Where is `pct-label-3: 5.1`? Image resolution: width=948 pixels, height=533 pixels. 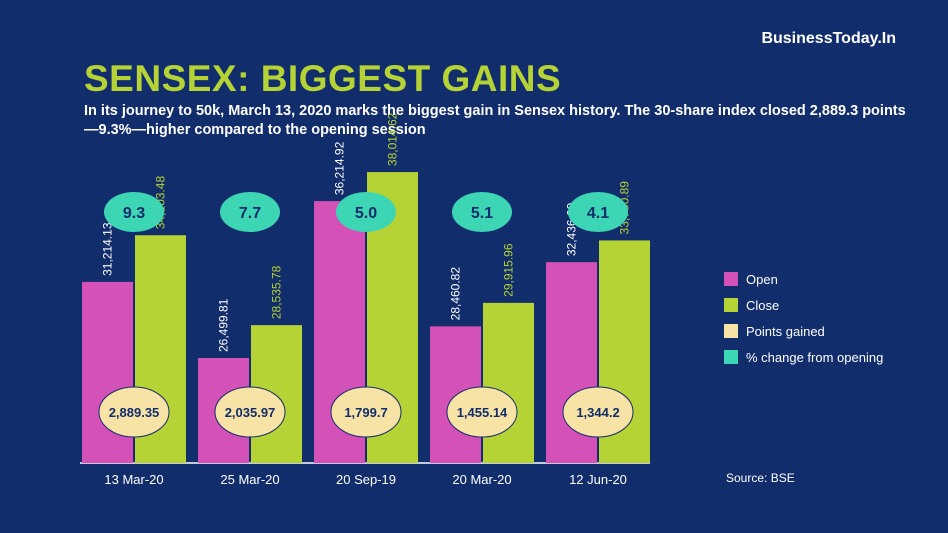
pct-label-3: 5.1 is located at coordinates (482, 213).